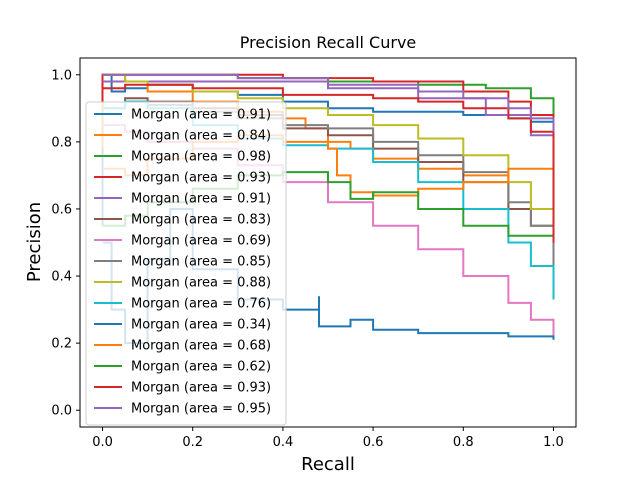 Image resolution: width=640 pixels, height=480 pixels. What do you see at coordinates (61, 411) in the screenshot?
I see `y-tick-label: 0.0` at bounding box center [61, 411].